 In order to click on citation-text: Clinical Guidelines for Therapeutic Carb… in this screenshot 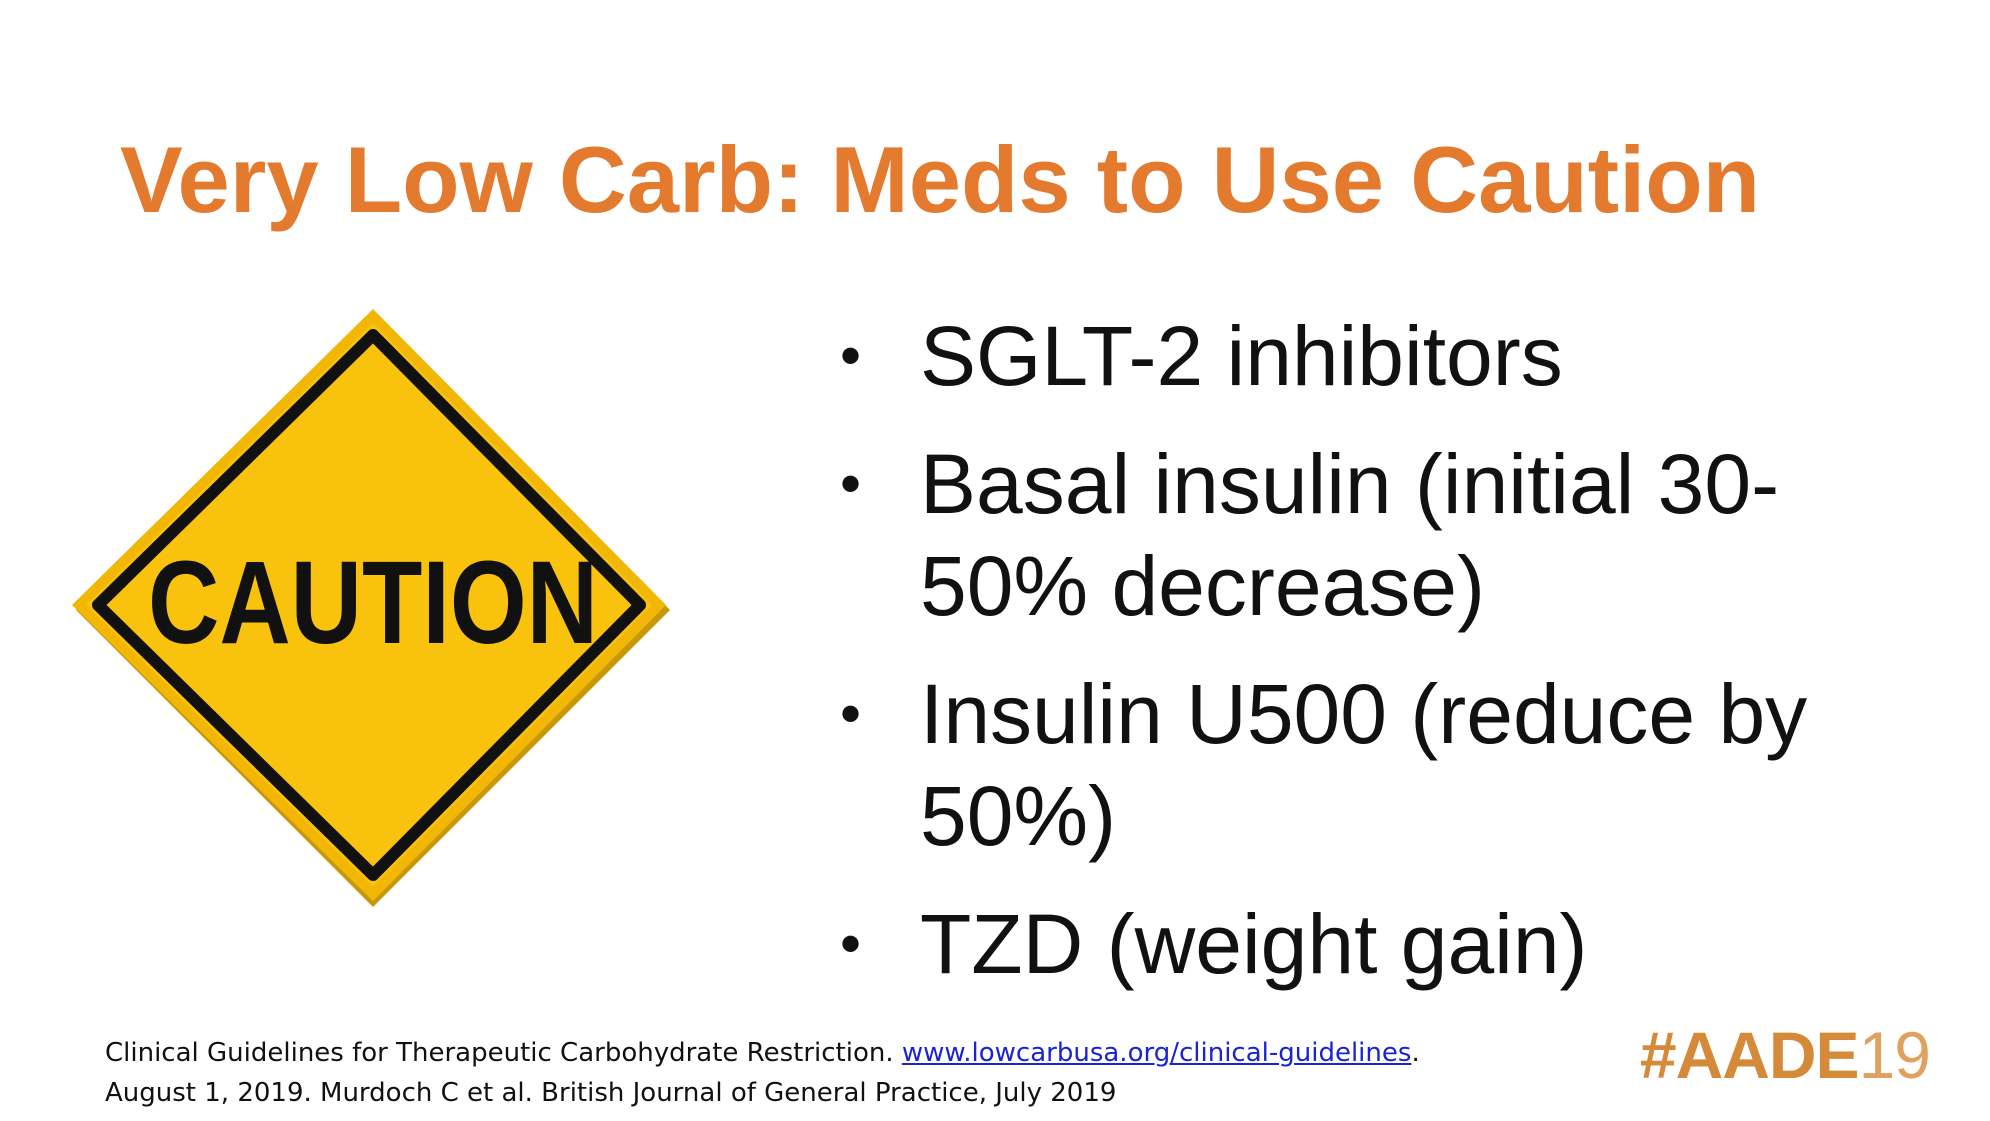, I will do `click(503, 1053)`.